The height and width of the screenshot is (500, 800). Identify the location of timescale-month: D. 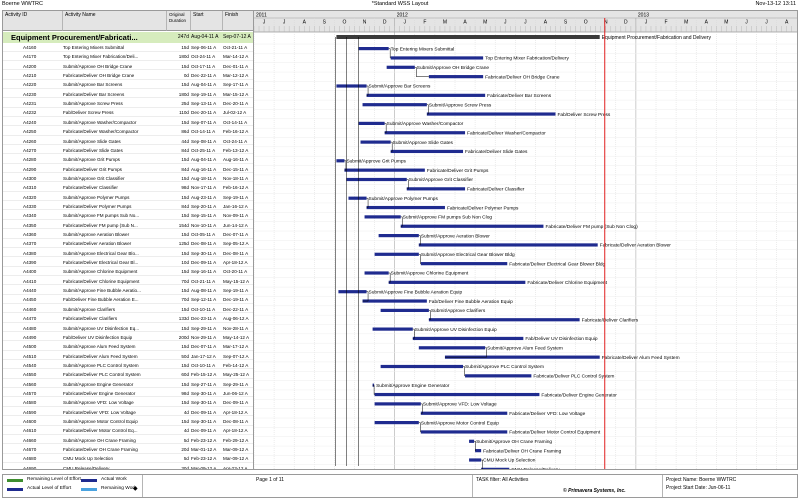
(626, 23).